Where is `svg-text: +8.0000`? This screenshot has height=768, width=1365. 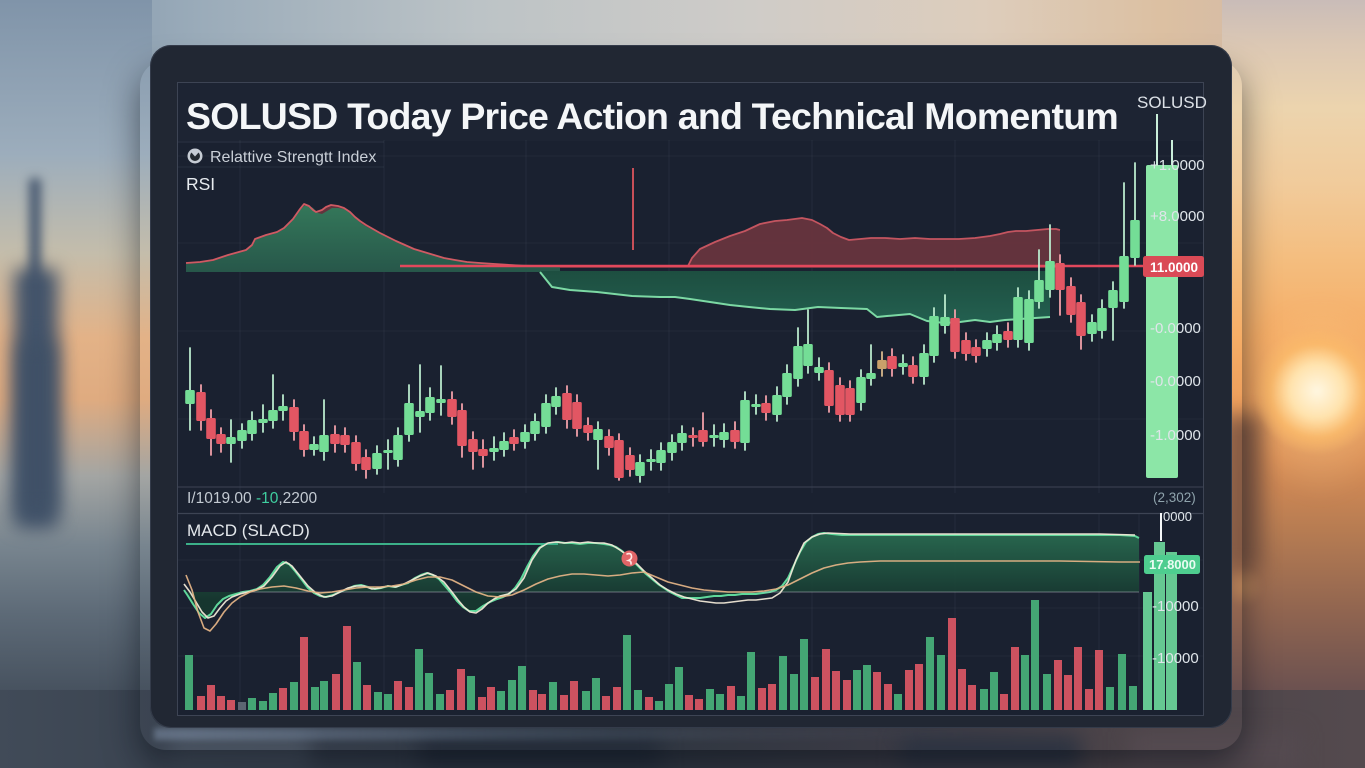
svg-text: +8.0000 is located at coordinates (1177, 216).